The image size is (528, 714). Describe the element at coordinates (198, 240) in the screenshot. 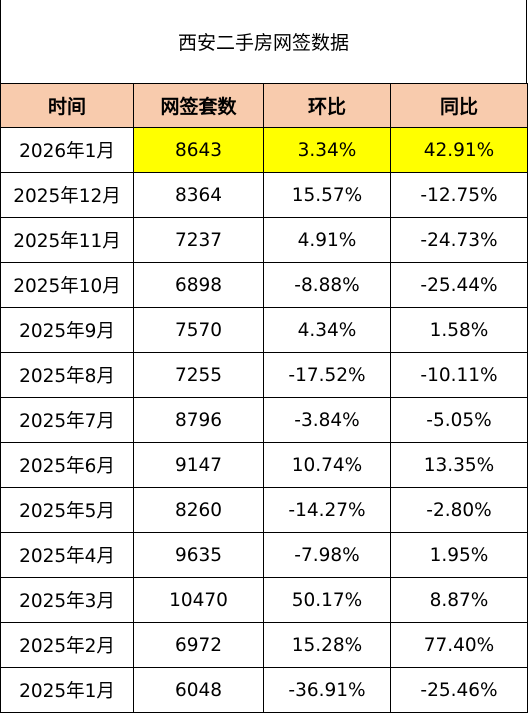

I see `cell-count: 7237` at that location.